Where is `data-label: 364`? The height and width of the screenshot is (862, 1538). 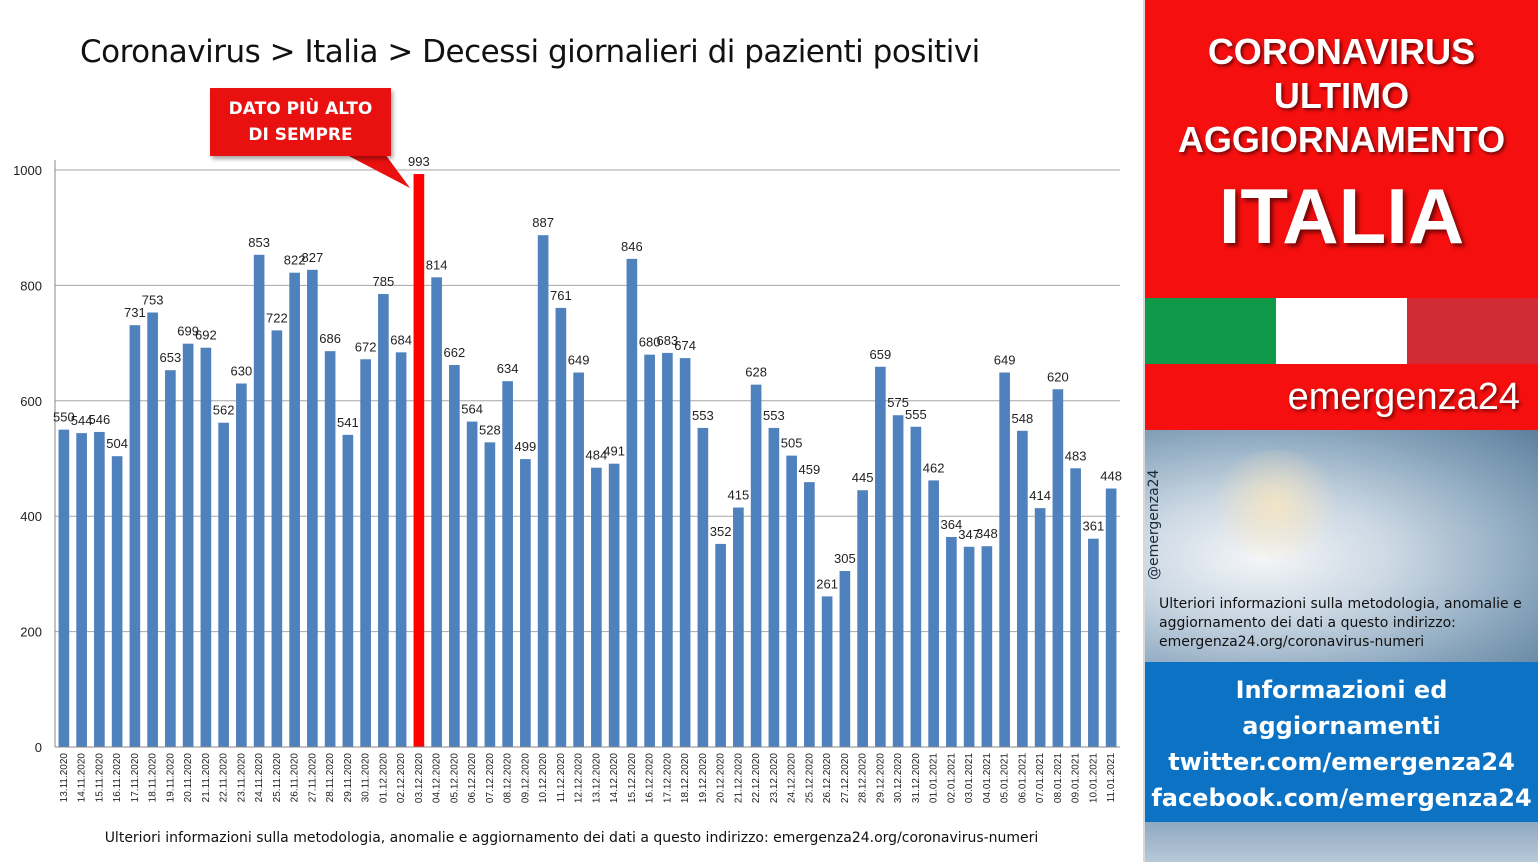
data-label: 364 is located at coordinates (952, 524).